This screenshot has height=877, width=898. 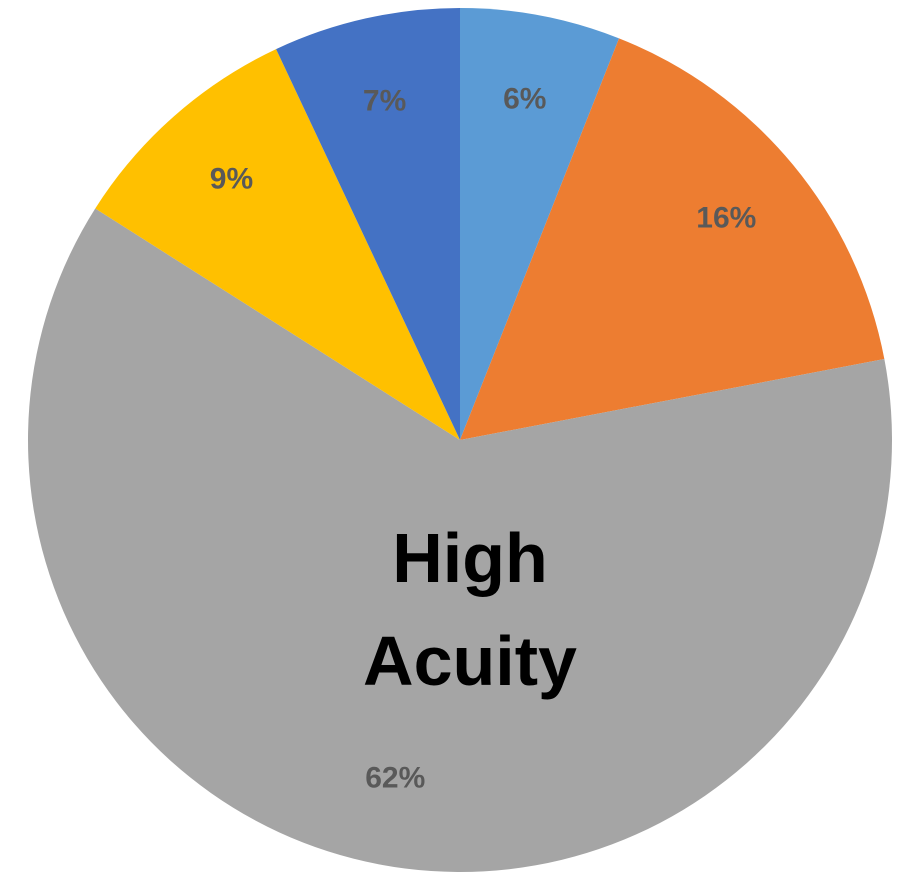 I want to click on pie-slice-7pct, so click(x=368, y=224).